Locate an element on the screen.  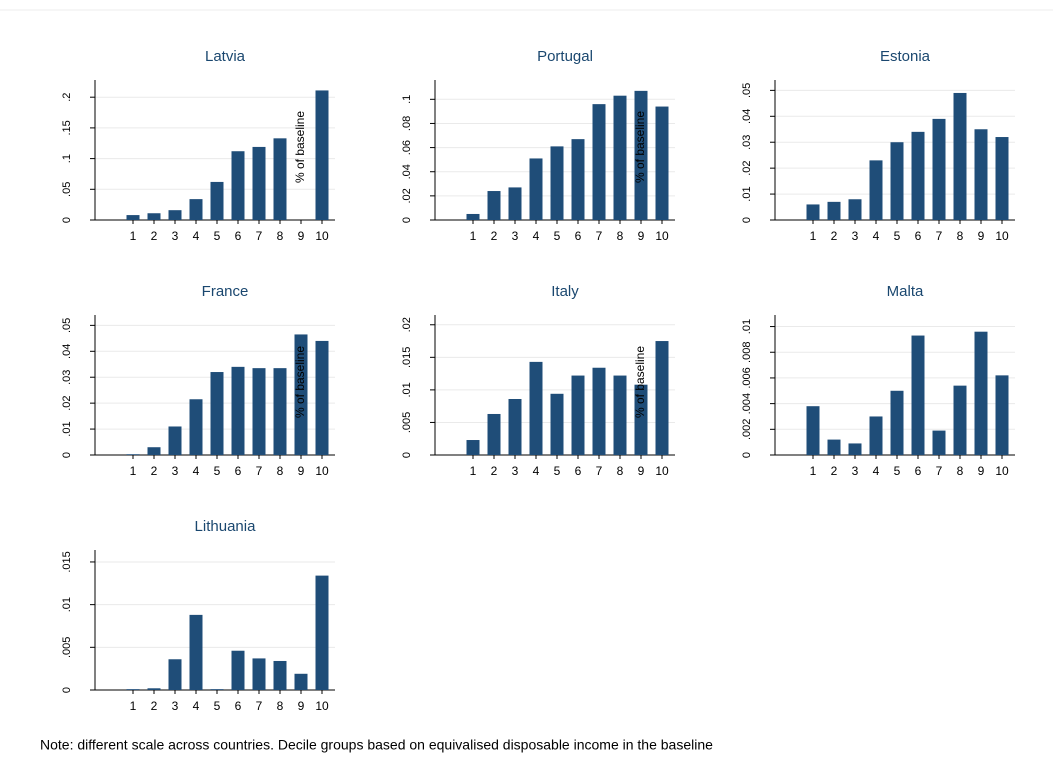
chart-title: Estonia is located at coordinates (905, 56).